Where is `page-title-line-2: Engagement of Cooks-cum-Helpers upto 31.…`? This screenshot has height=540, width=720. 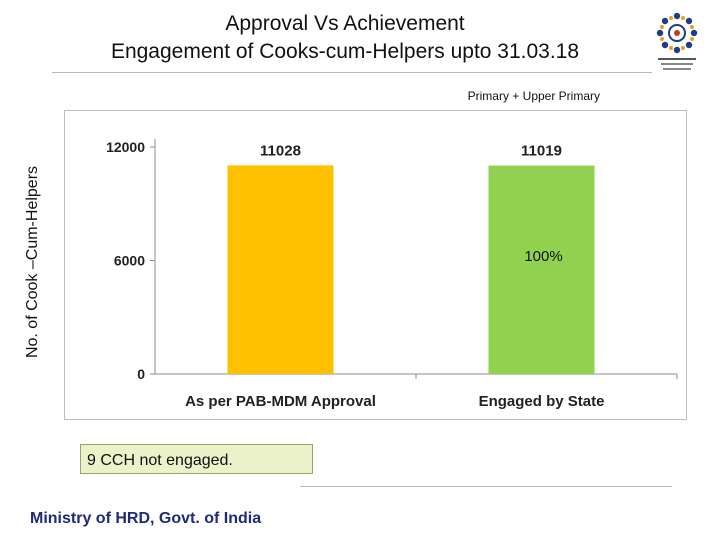
page-title-line-2: Engagement of Cooks-cum-Helpers upto 31.… is located at coordinates (345, 51).